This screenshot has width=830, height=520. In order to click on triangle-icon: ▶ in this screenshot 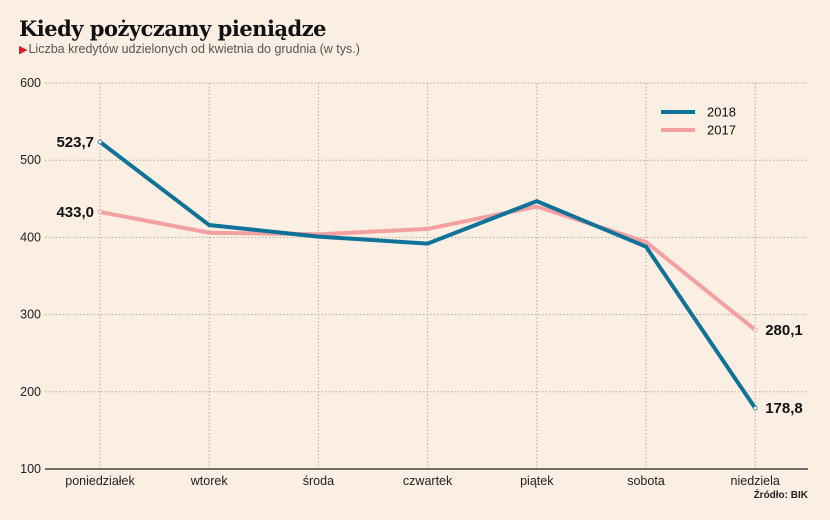, I will do `click(23, 50)`.